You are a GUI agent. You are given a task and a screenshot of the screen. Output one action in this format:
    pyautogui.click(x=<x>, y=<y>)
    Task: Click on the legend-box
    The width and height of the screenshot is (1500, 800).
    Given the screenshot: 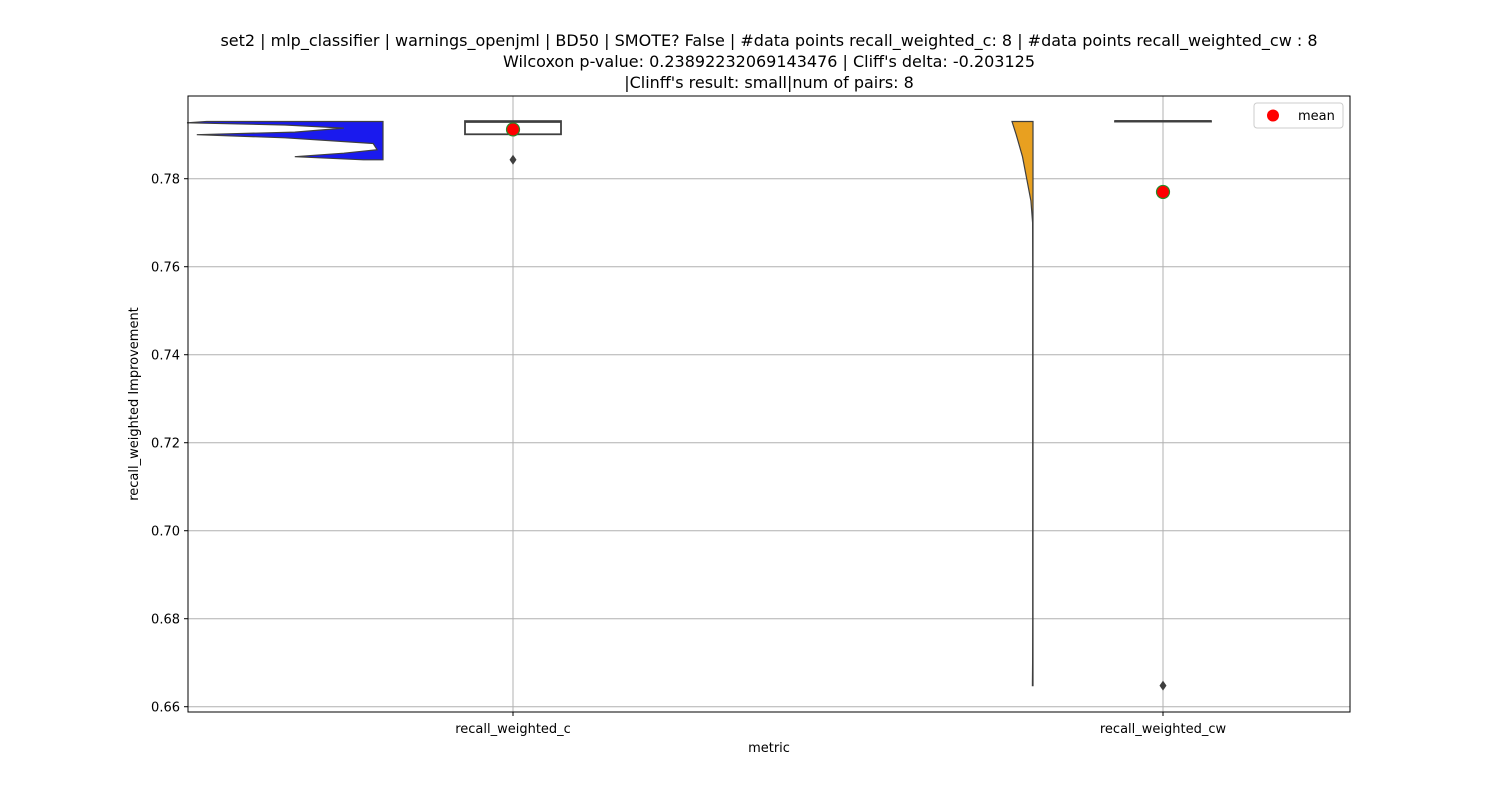 What is the action you would take?
    pyautogui.click(x=1298, y=115)
    